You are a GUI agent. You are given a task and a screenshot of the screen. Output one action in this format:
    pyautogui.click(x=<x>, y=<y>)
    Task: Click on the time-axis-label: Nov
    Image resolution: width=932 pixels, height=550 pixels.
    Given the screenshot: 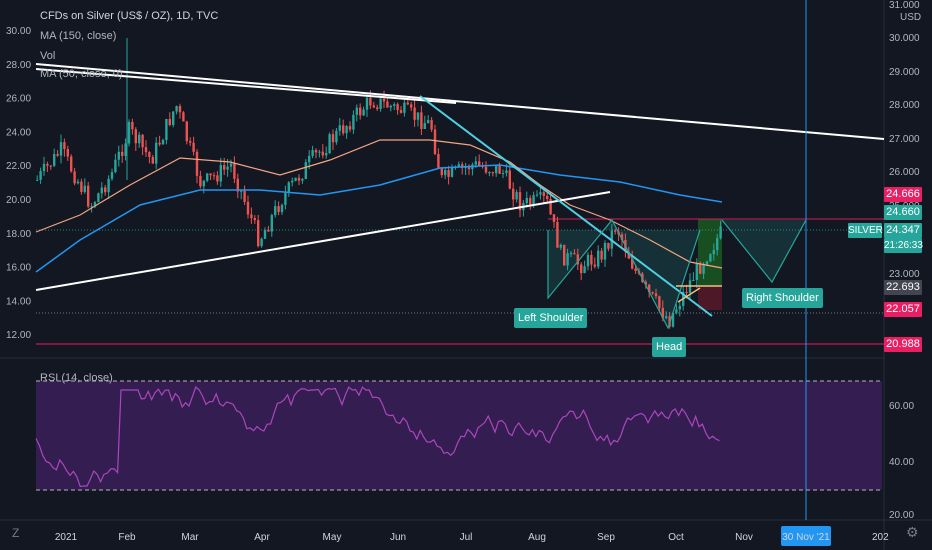 What is the action you would take?
    pyautogui.click(x=744, y=537)
    